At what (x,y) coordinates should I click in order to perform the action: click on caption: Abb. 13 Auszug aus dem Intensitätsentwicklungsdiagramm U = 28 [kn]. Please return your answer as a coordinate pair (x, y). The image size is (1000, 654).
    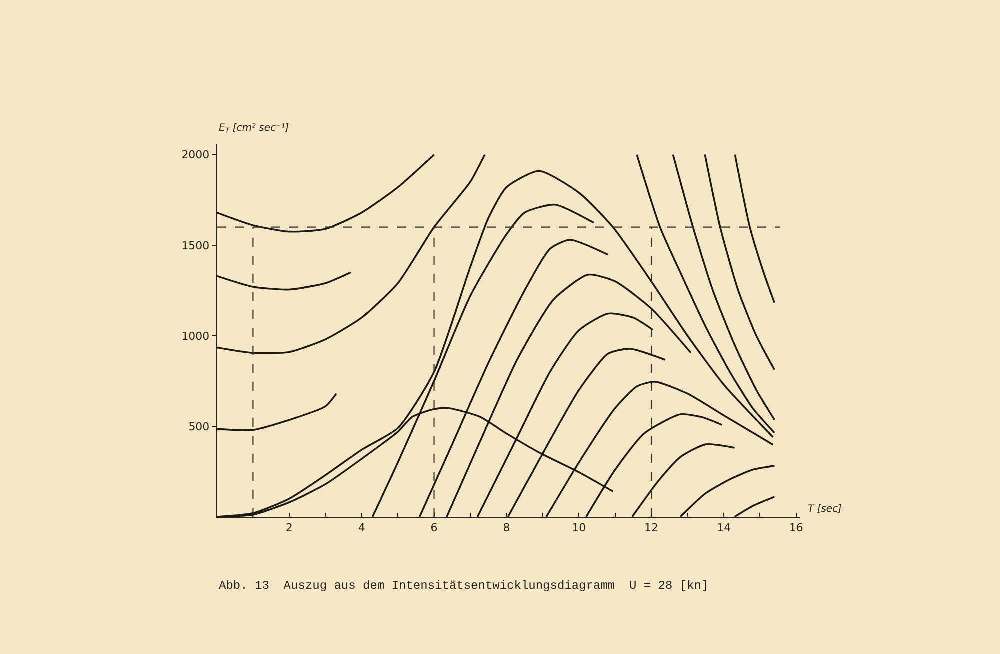
    Looking at the image, I should click on (464, 586).